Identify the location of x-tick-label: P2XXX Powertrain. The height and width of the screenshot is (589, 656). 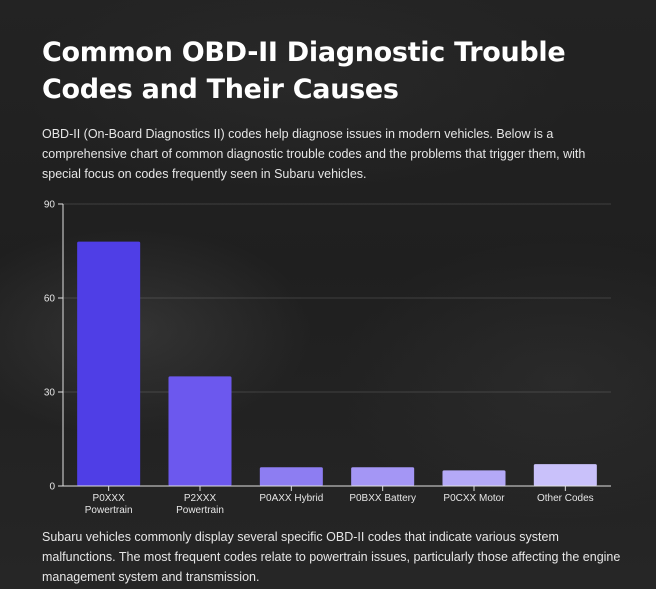
(200, 504).